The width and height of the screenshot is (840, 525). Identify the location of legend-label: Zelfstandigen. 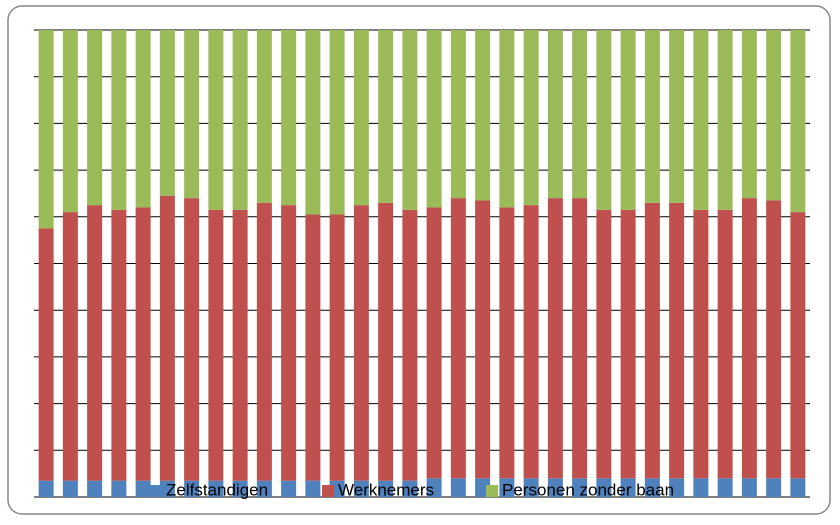
(217, 489).